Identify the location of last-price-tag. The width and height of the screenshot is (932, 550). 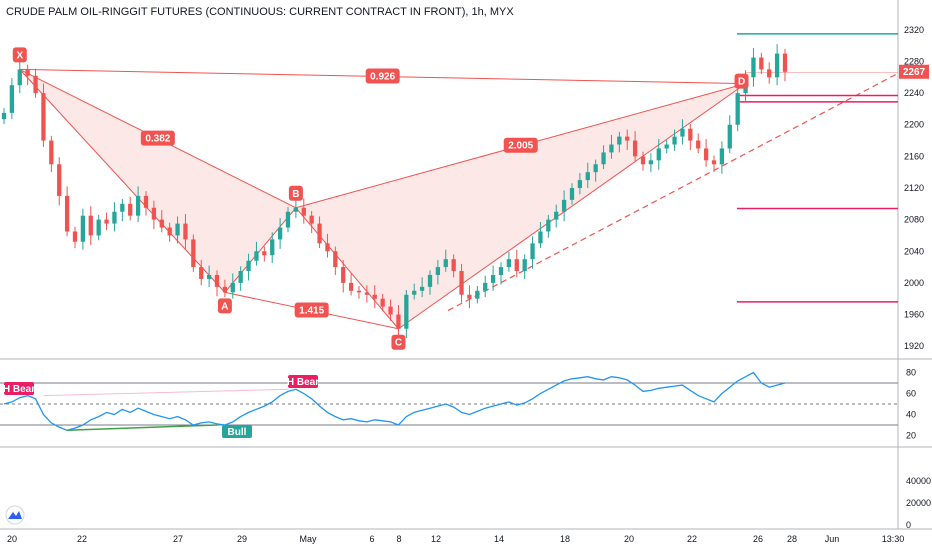
(914, 71).